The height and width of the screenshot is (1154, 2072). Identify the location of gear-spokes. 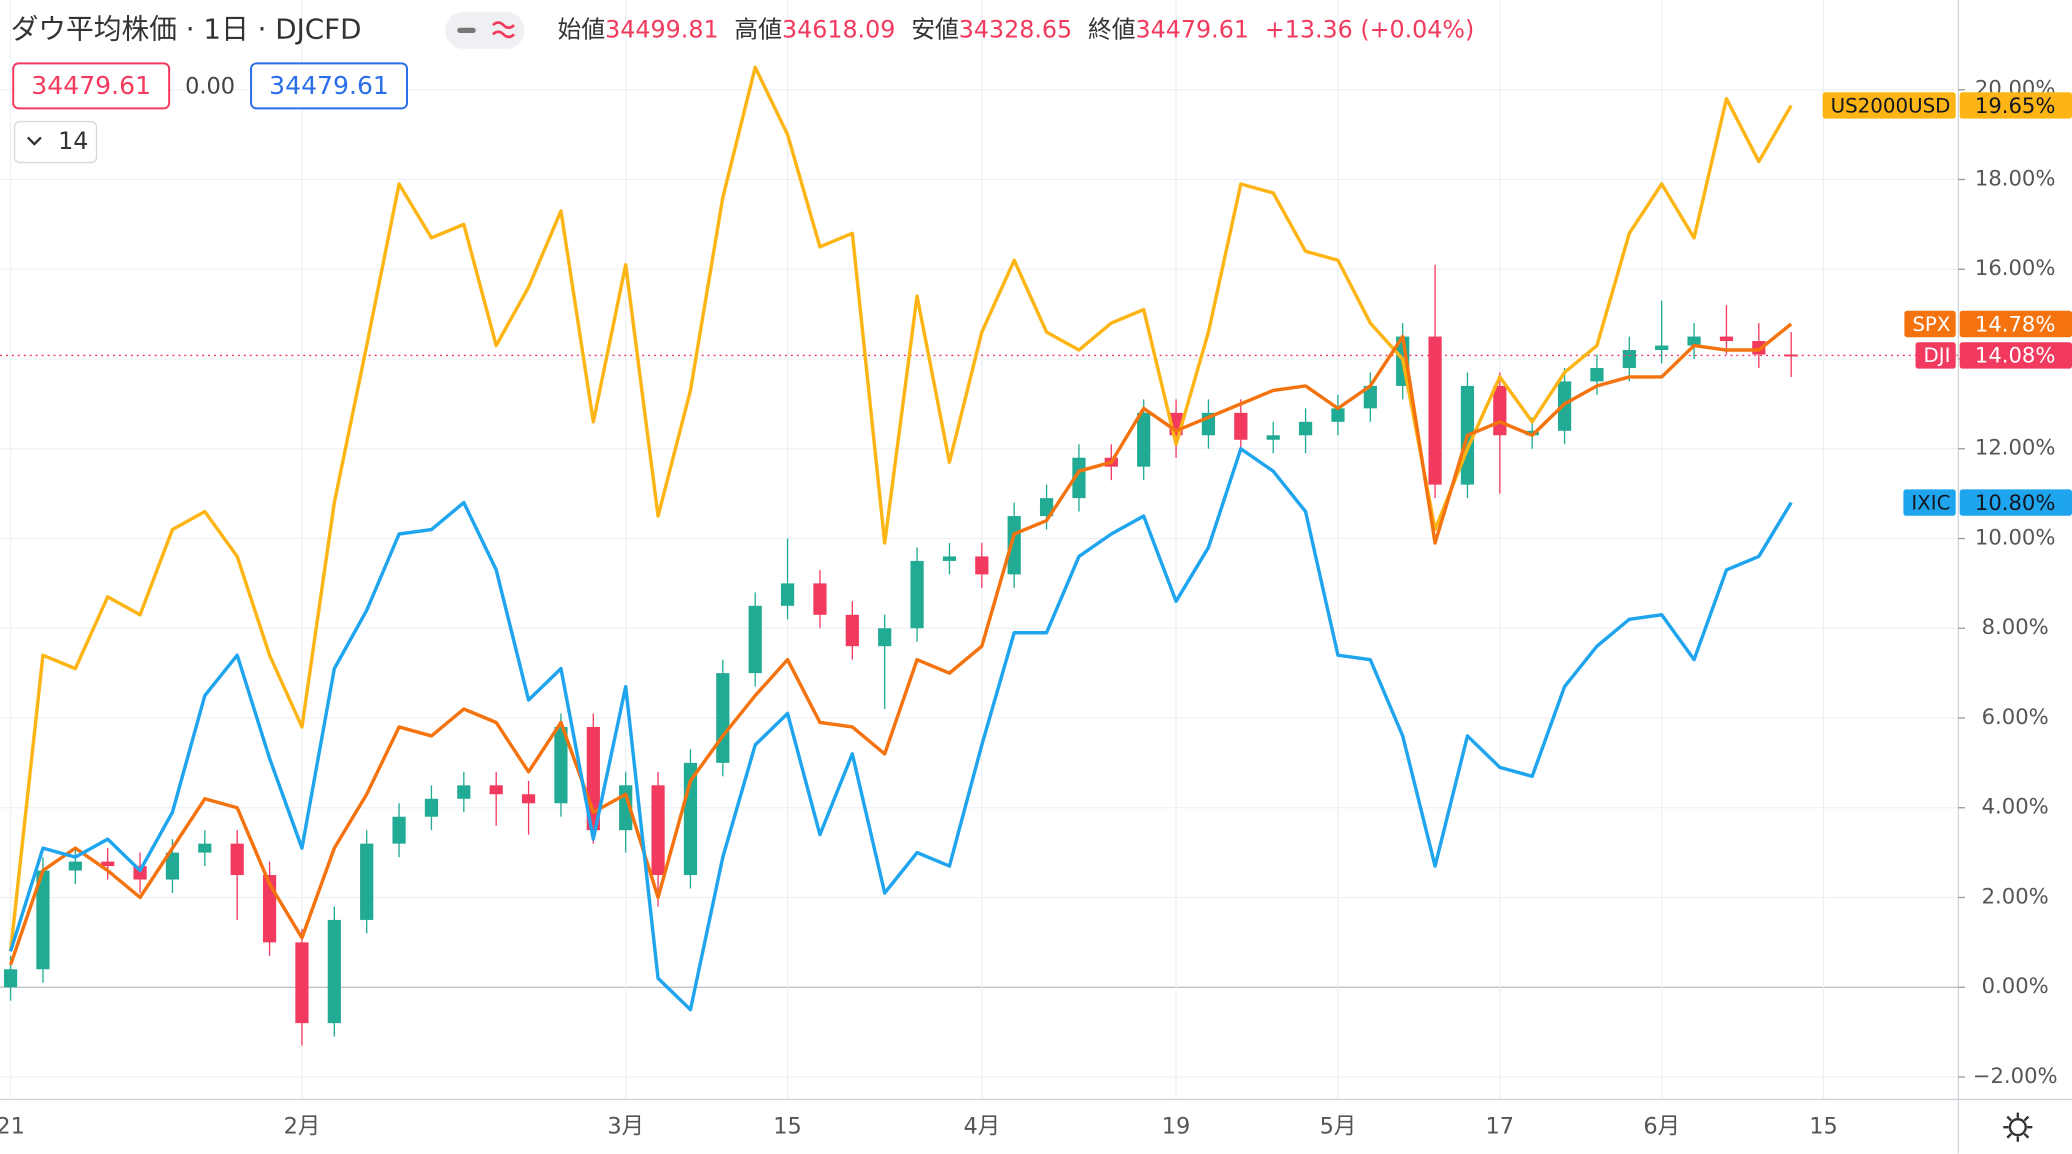
(2018, 1127).